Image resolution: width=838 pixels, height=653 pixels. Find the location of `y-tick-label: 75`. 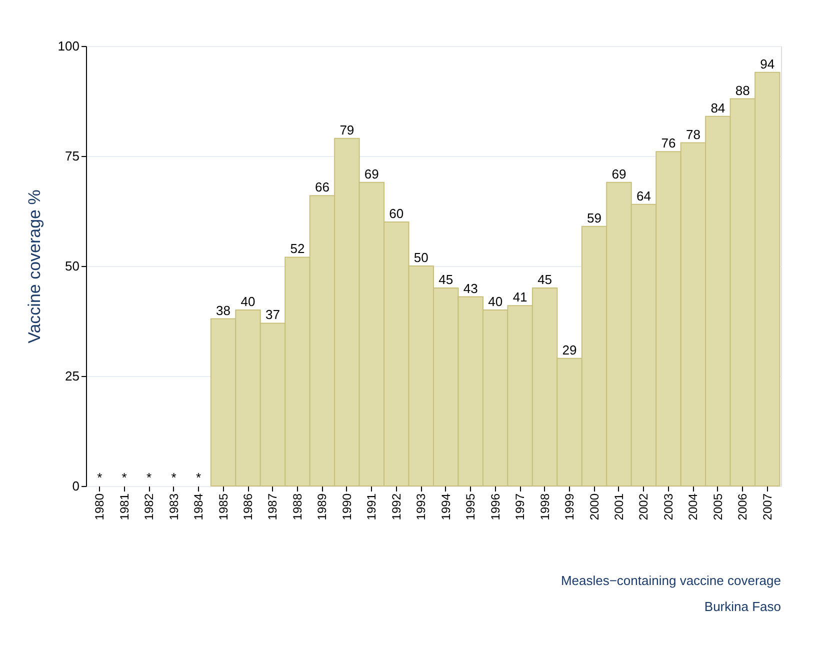

y-tick-label: 75 is located at coordinates (72, 156).